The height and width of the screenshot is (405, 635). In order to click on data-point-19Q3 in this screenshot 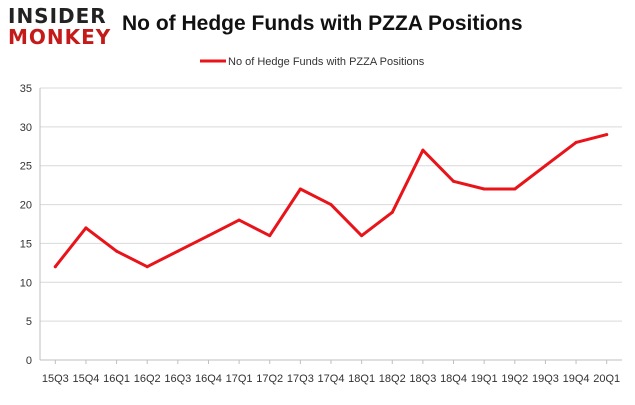, I will do `click(545, 166)`.